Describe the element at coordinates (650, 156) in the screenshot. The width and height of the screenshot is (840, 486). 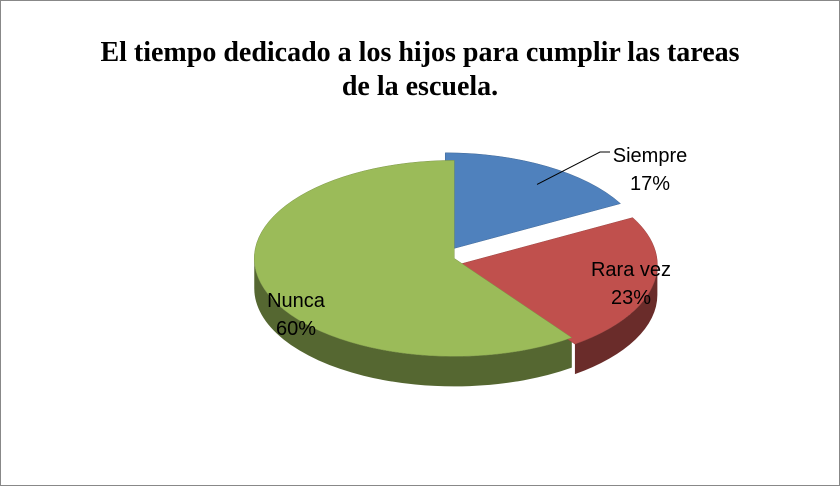
I see `data-label-category: Siempre` at that location.